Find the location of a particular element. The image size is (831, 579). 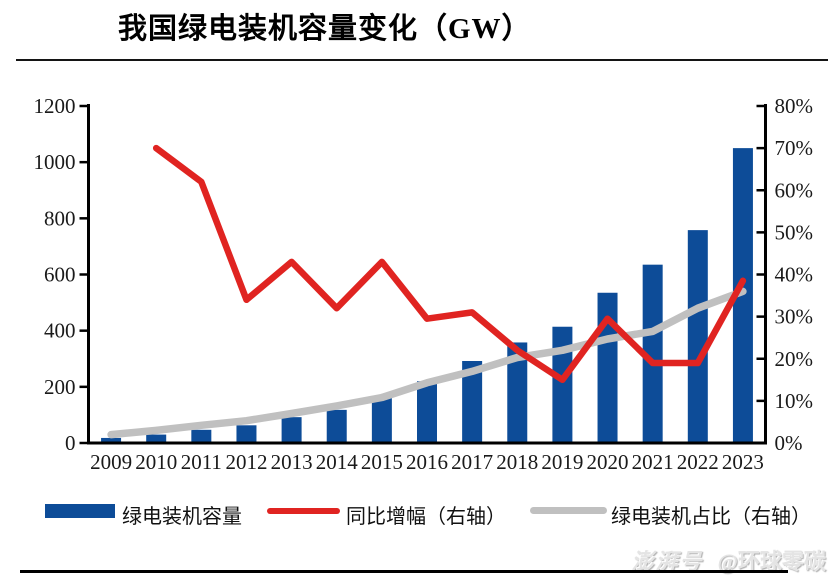

axis-tick-label: 0 is located at coordinates (70, 443).